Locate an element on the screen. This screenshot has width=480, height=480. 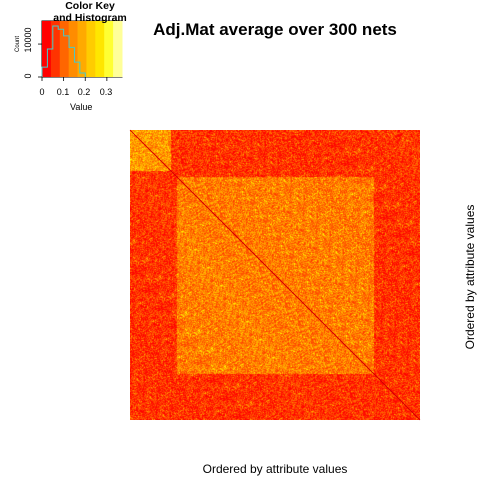
color-key-x-tick: 0.2 is located at coordinates (84, 92).